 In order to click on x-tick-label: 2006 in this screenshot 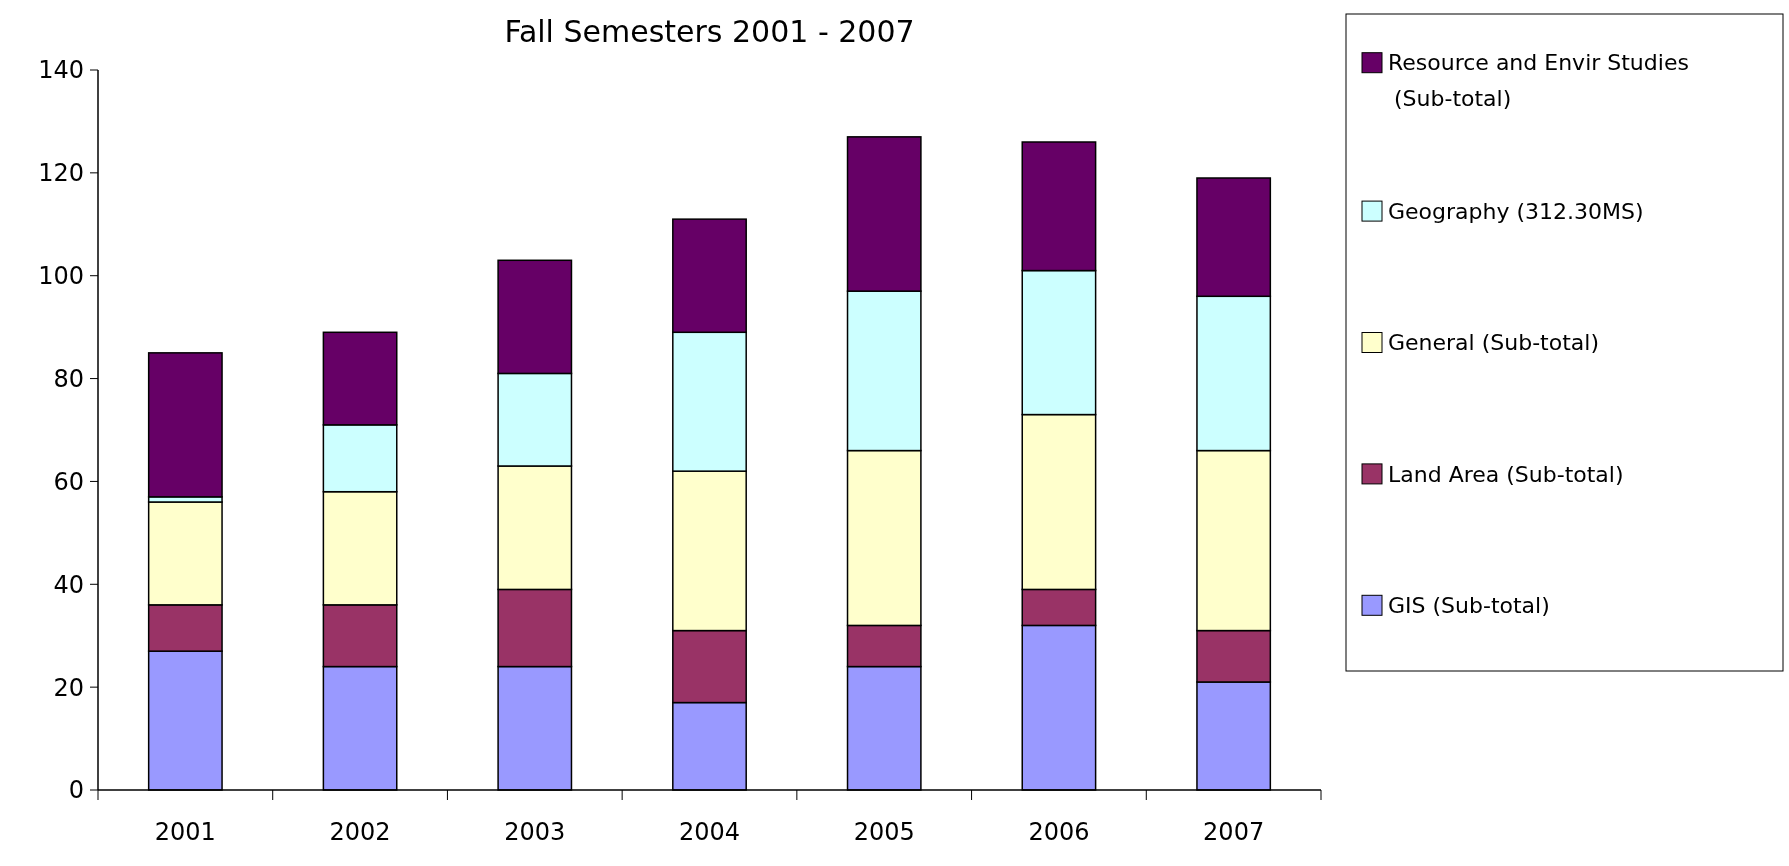, I will do `click(1059, 832)`.